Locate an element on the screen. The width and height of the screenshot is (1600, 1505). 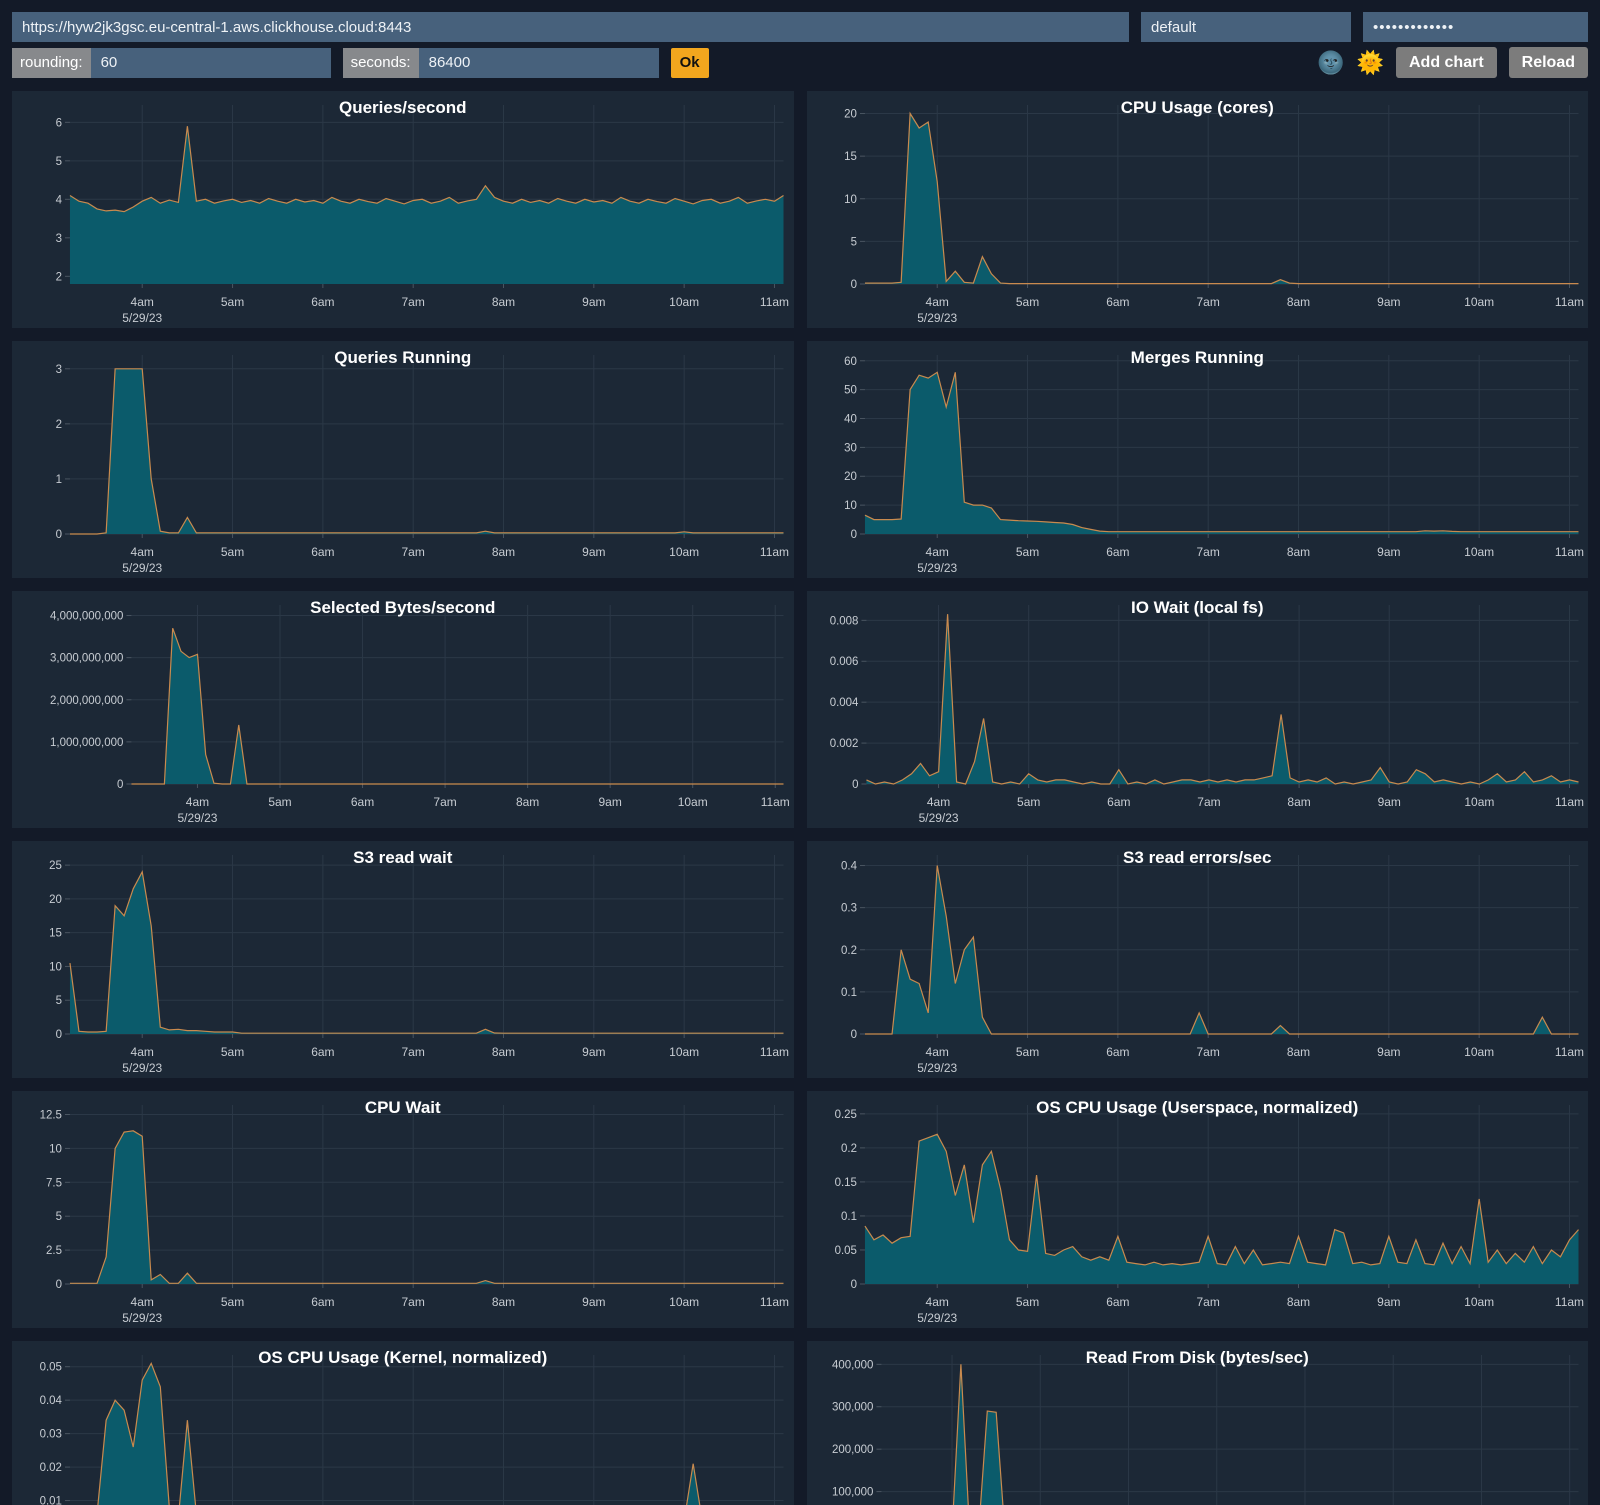
svg-text: 0.15 is located at coordinates (845, 1183).